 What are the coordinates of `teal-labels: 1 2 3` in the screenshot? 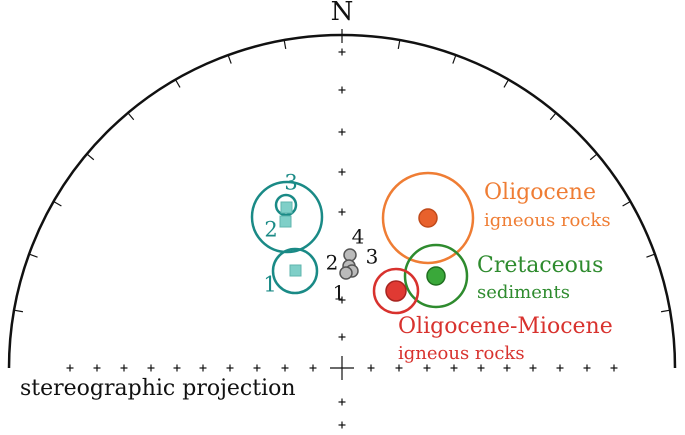 It's located at (280, 234).